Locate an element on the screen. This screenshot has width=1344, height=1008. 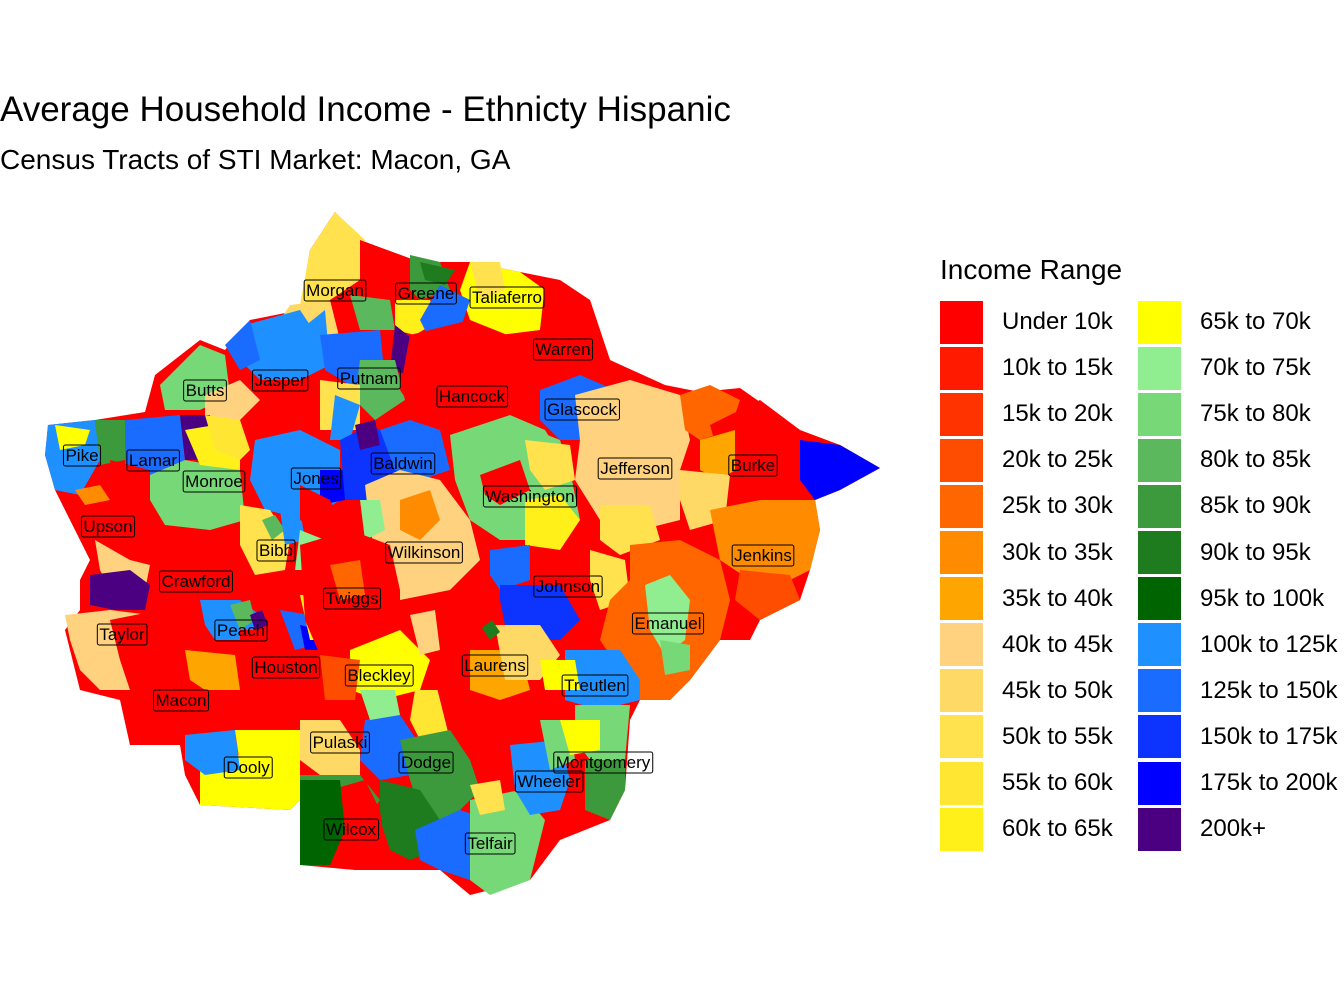
county-label-text: Peach is located at coordinates (241, 630).